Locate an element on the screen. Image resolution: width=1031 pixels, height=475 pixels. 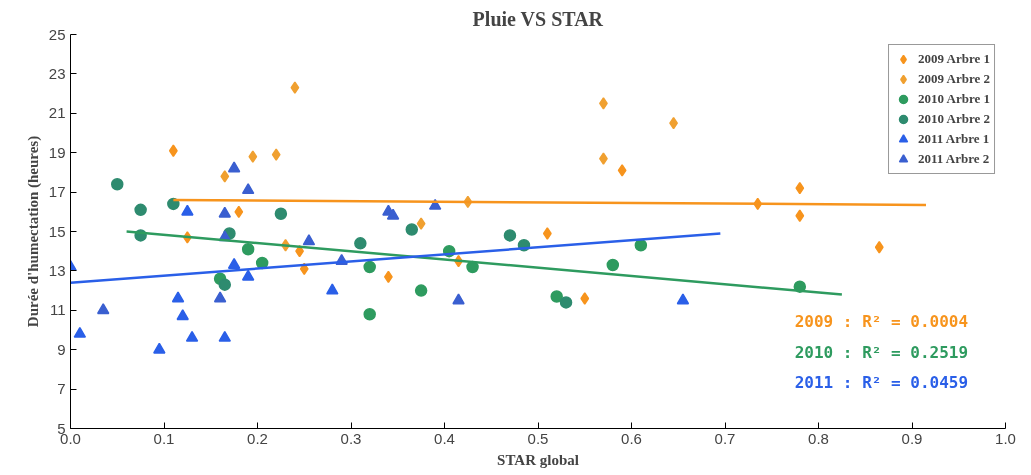
legend-label: 2010 Arbre 1 is located at coordinates (954, 99).